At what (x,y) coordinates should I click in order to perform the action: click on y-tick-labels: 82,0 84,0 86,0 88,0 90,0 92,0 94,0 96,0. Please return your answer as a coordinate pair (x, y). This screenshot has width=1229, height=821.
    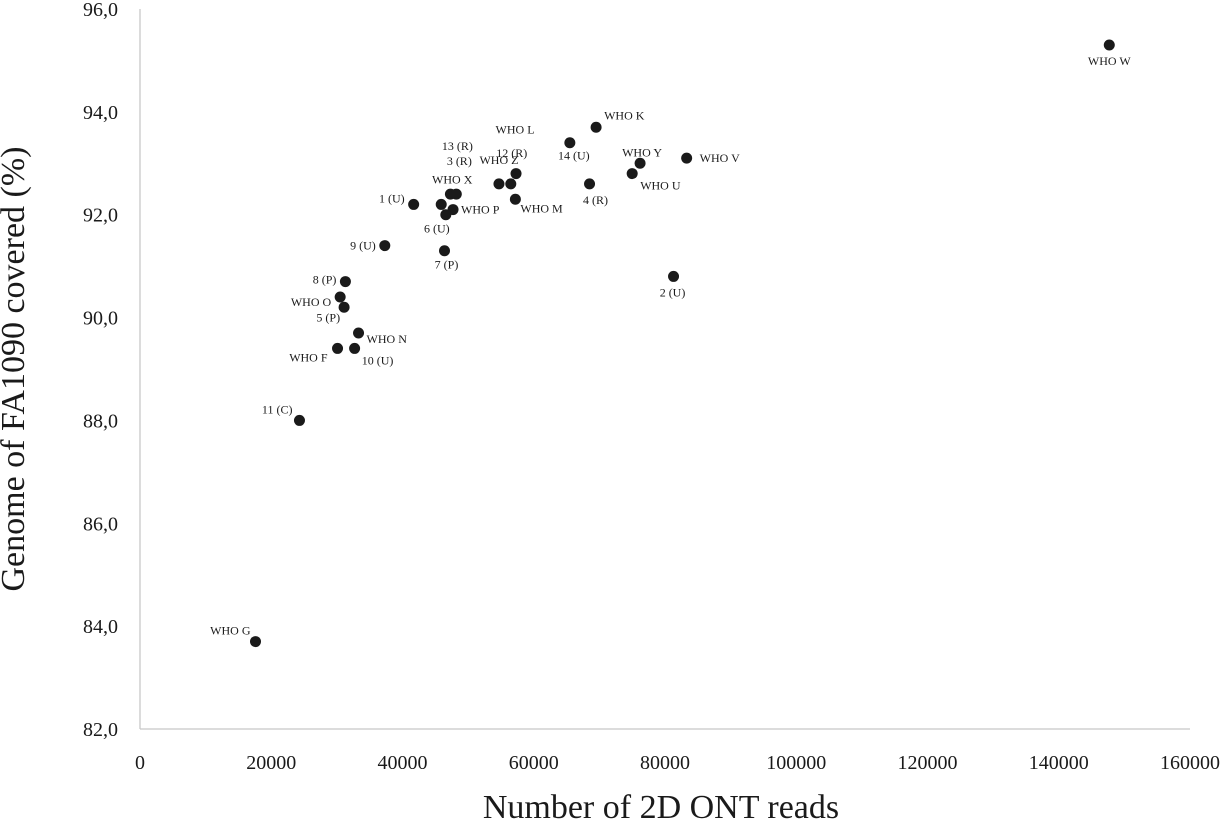
    Looking at the image, I should click on (100, 370).